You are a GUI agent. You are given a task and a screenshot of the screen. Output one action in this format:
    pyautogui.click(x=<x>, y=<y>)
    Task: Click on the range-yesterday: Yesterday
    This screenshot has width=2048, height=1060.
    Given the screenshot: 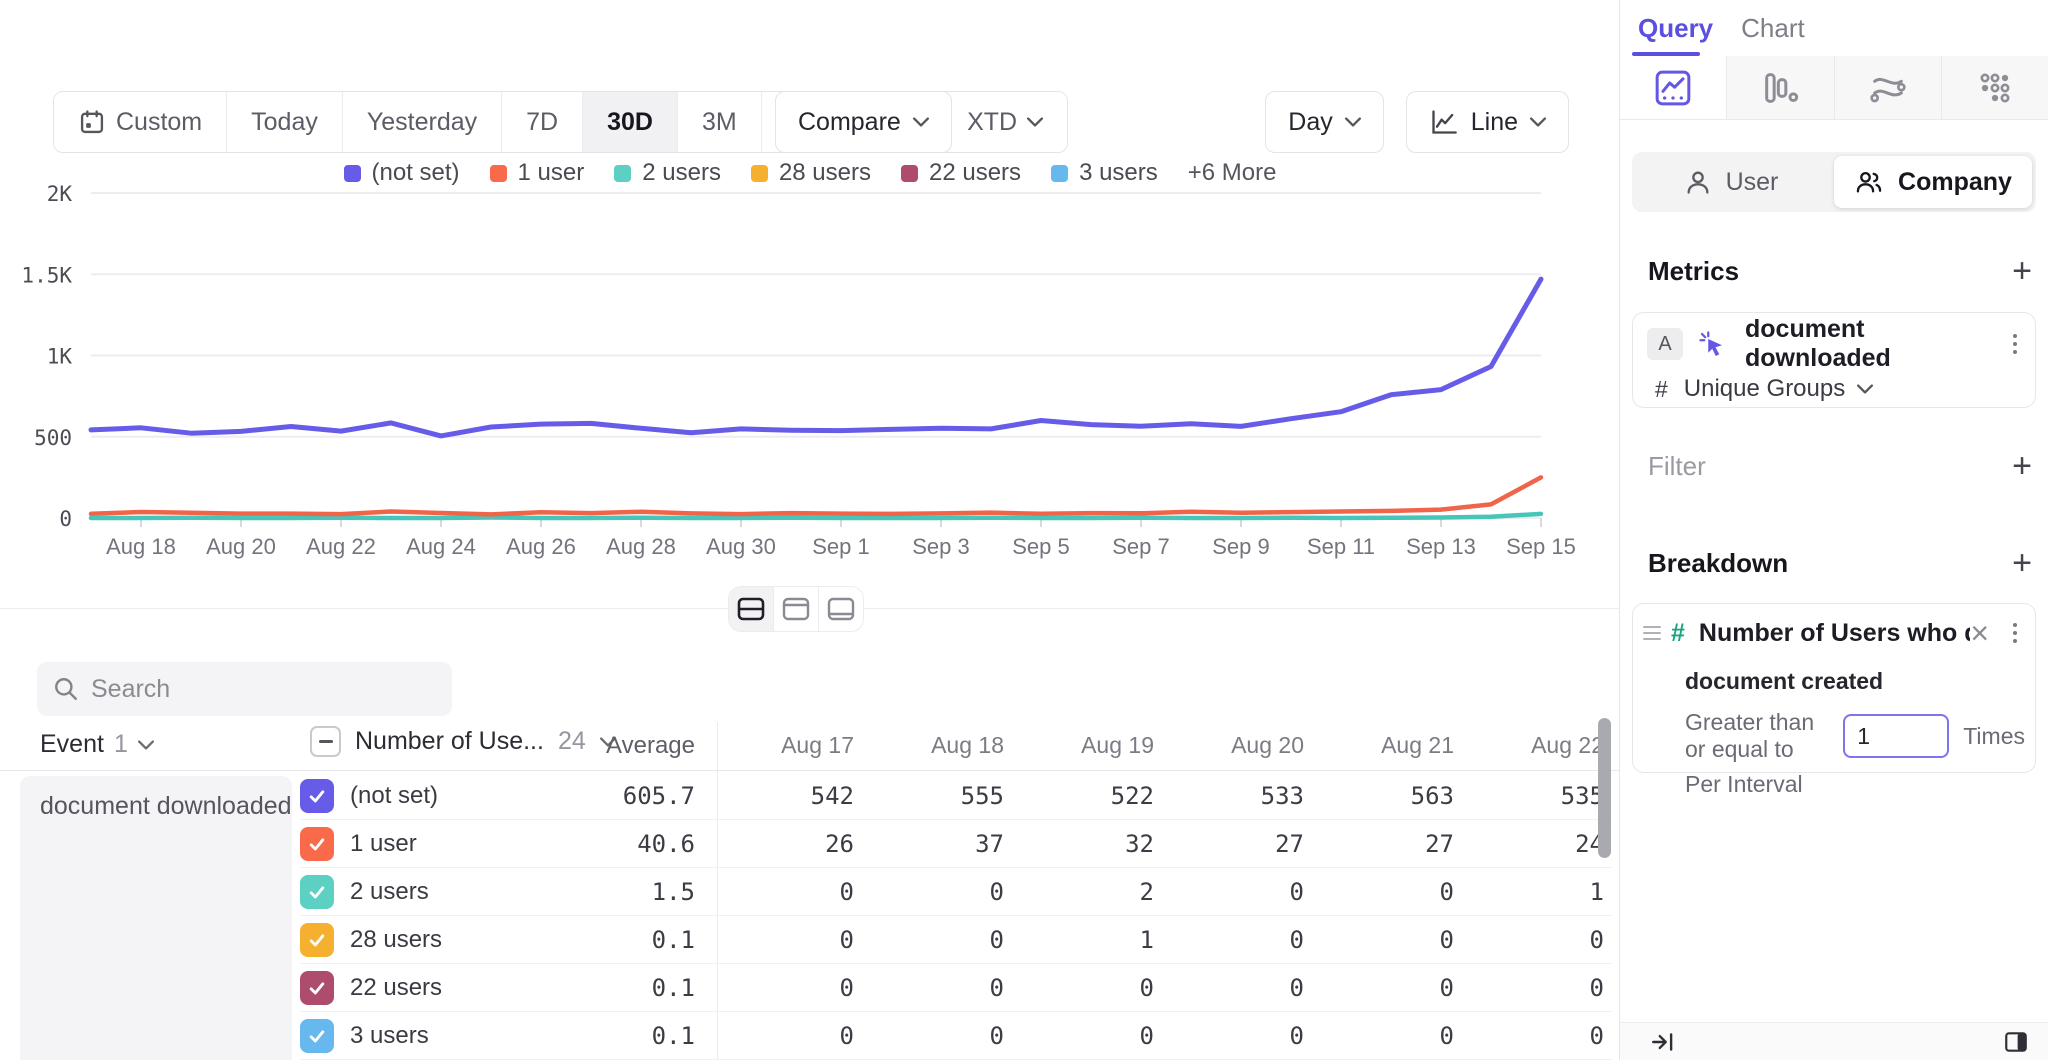 What is the action you would take?
    pyautogui.click(x=422, y=122)
    